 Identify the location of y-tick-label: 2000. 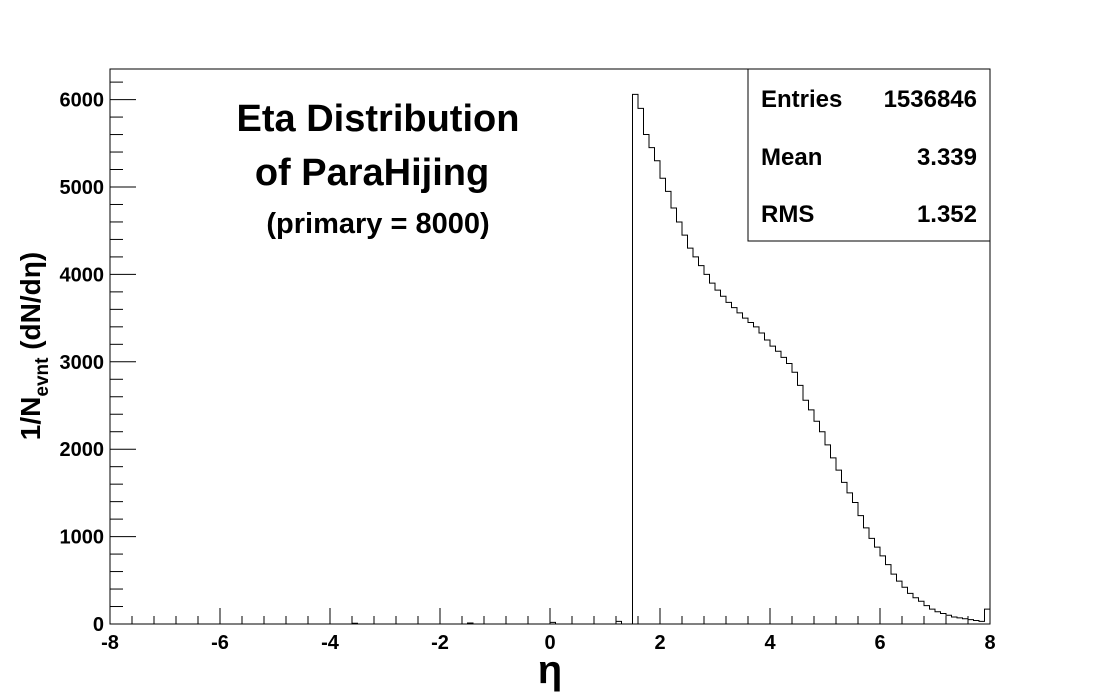
(82, 450).